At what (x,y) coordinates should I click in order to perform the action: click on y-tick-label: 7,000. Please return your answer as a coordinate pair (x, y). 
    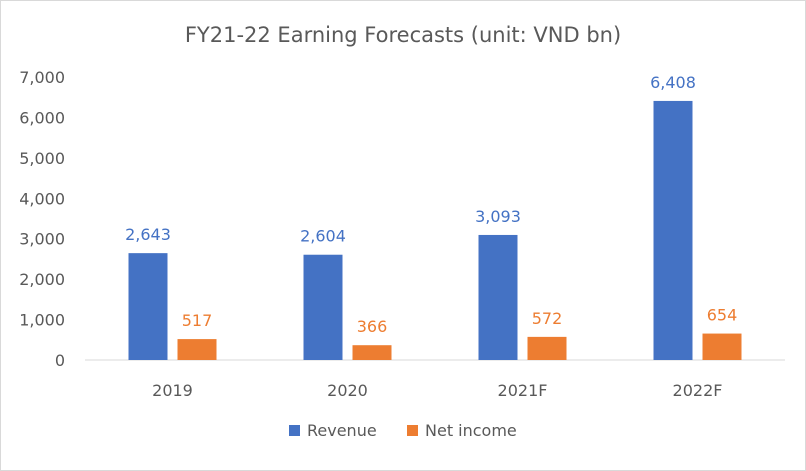
    Looking at the image, I should click on (42, 77).